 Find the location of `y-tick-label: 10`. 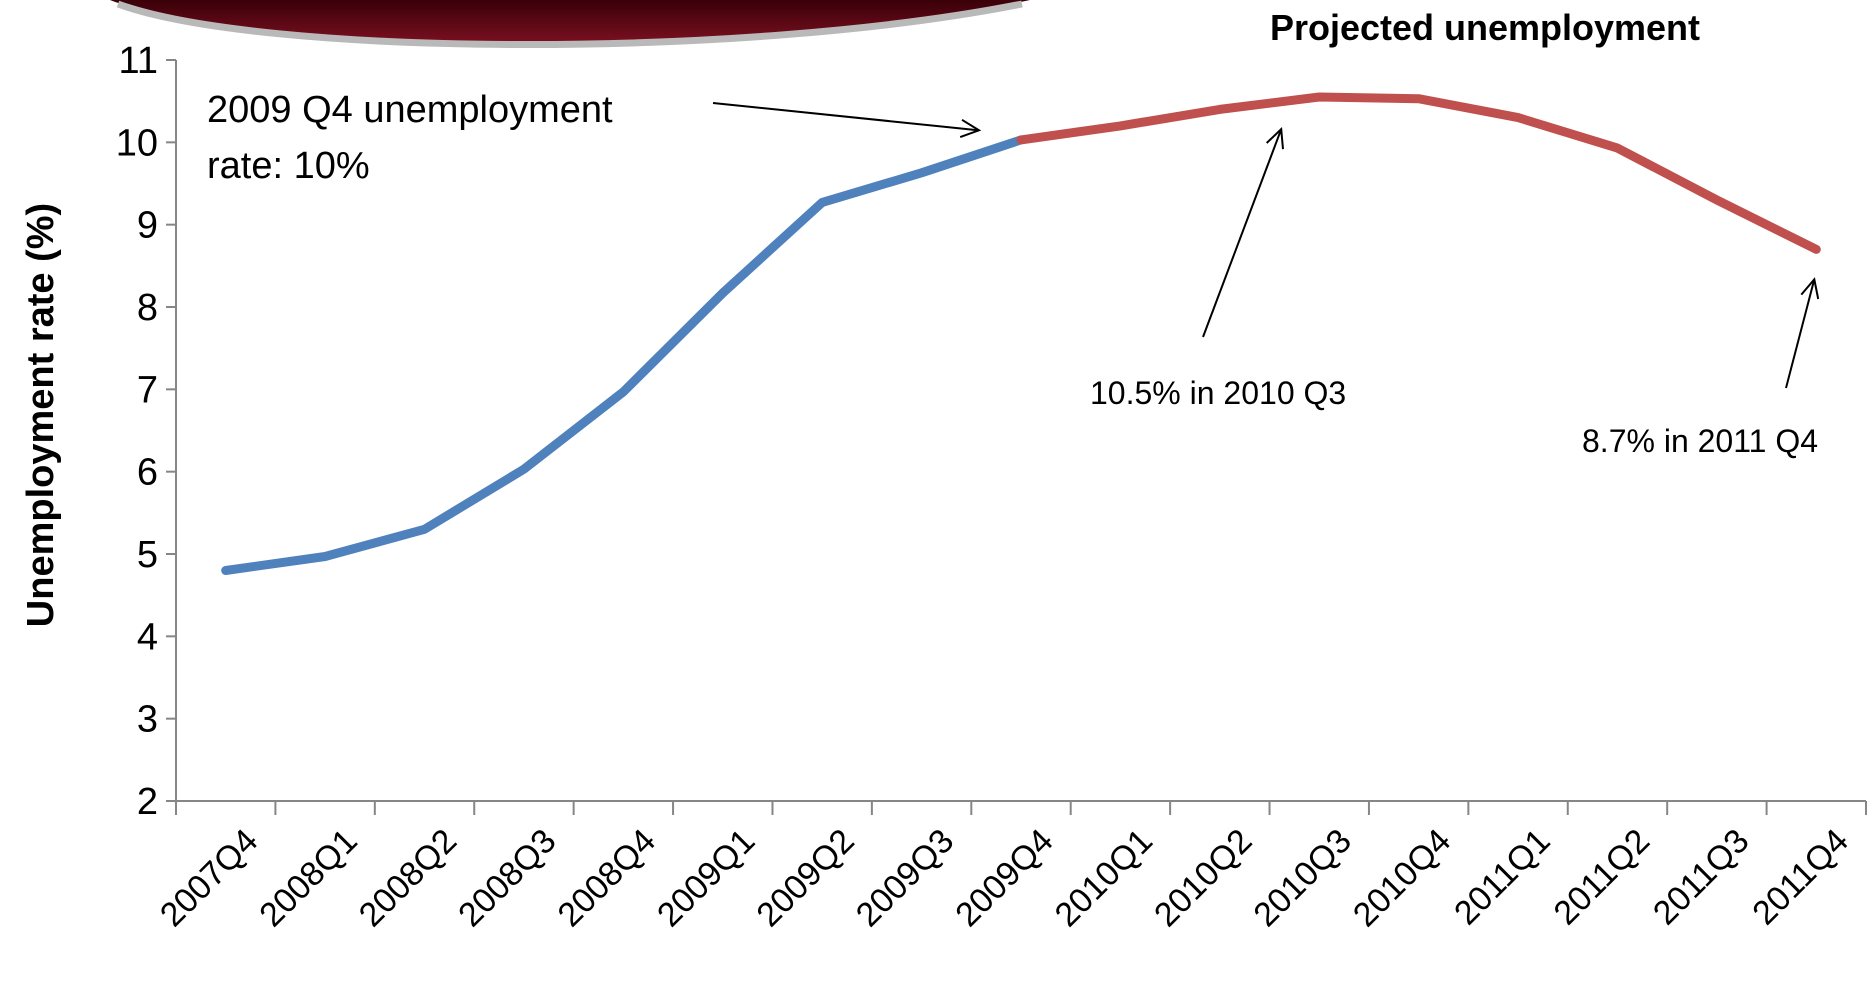

y-tick-label: 10 is located at coordinates (137, 143).